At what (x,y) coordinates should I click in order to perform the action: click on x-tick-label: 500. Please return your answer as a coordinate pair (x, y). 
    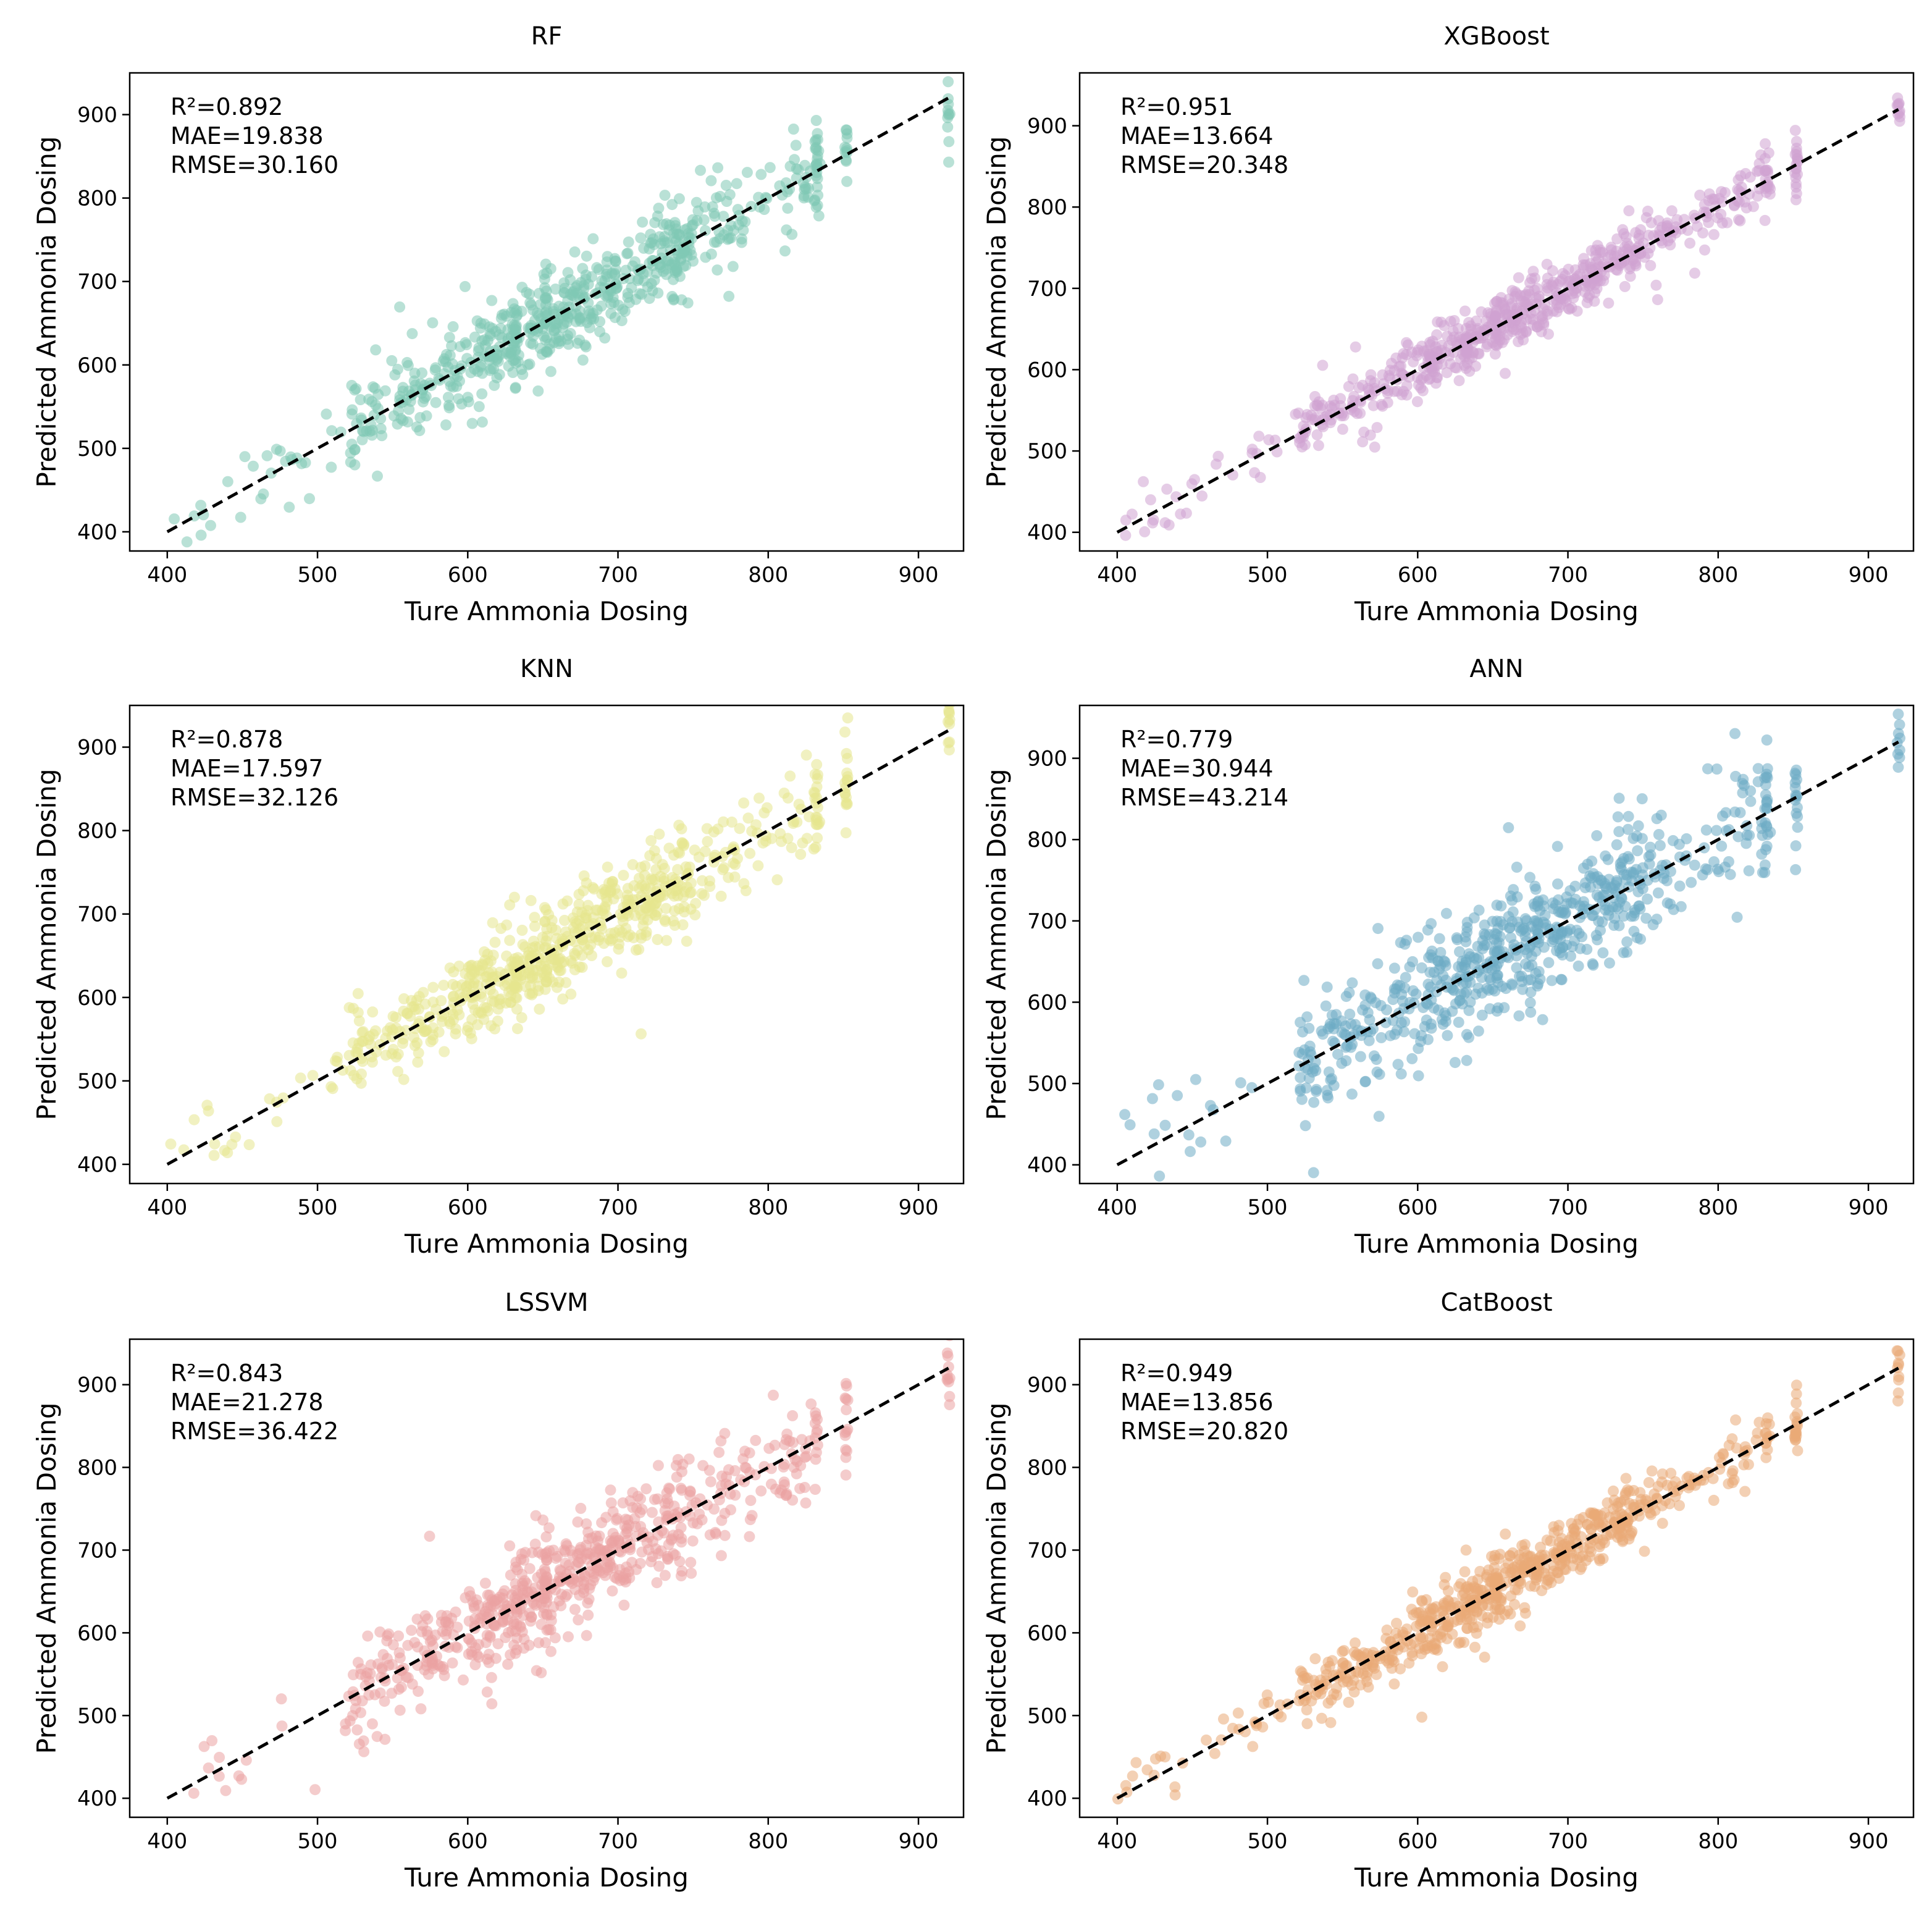
    Looking at the image, I should click on (318, 575).